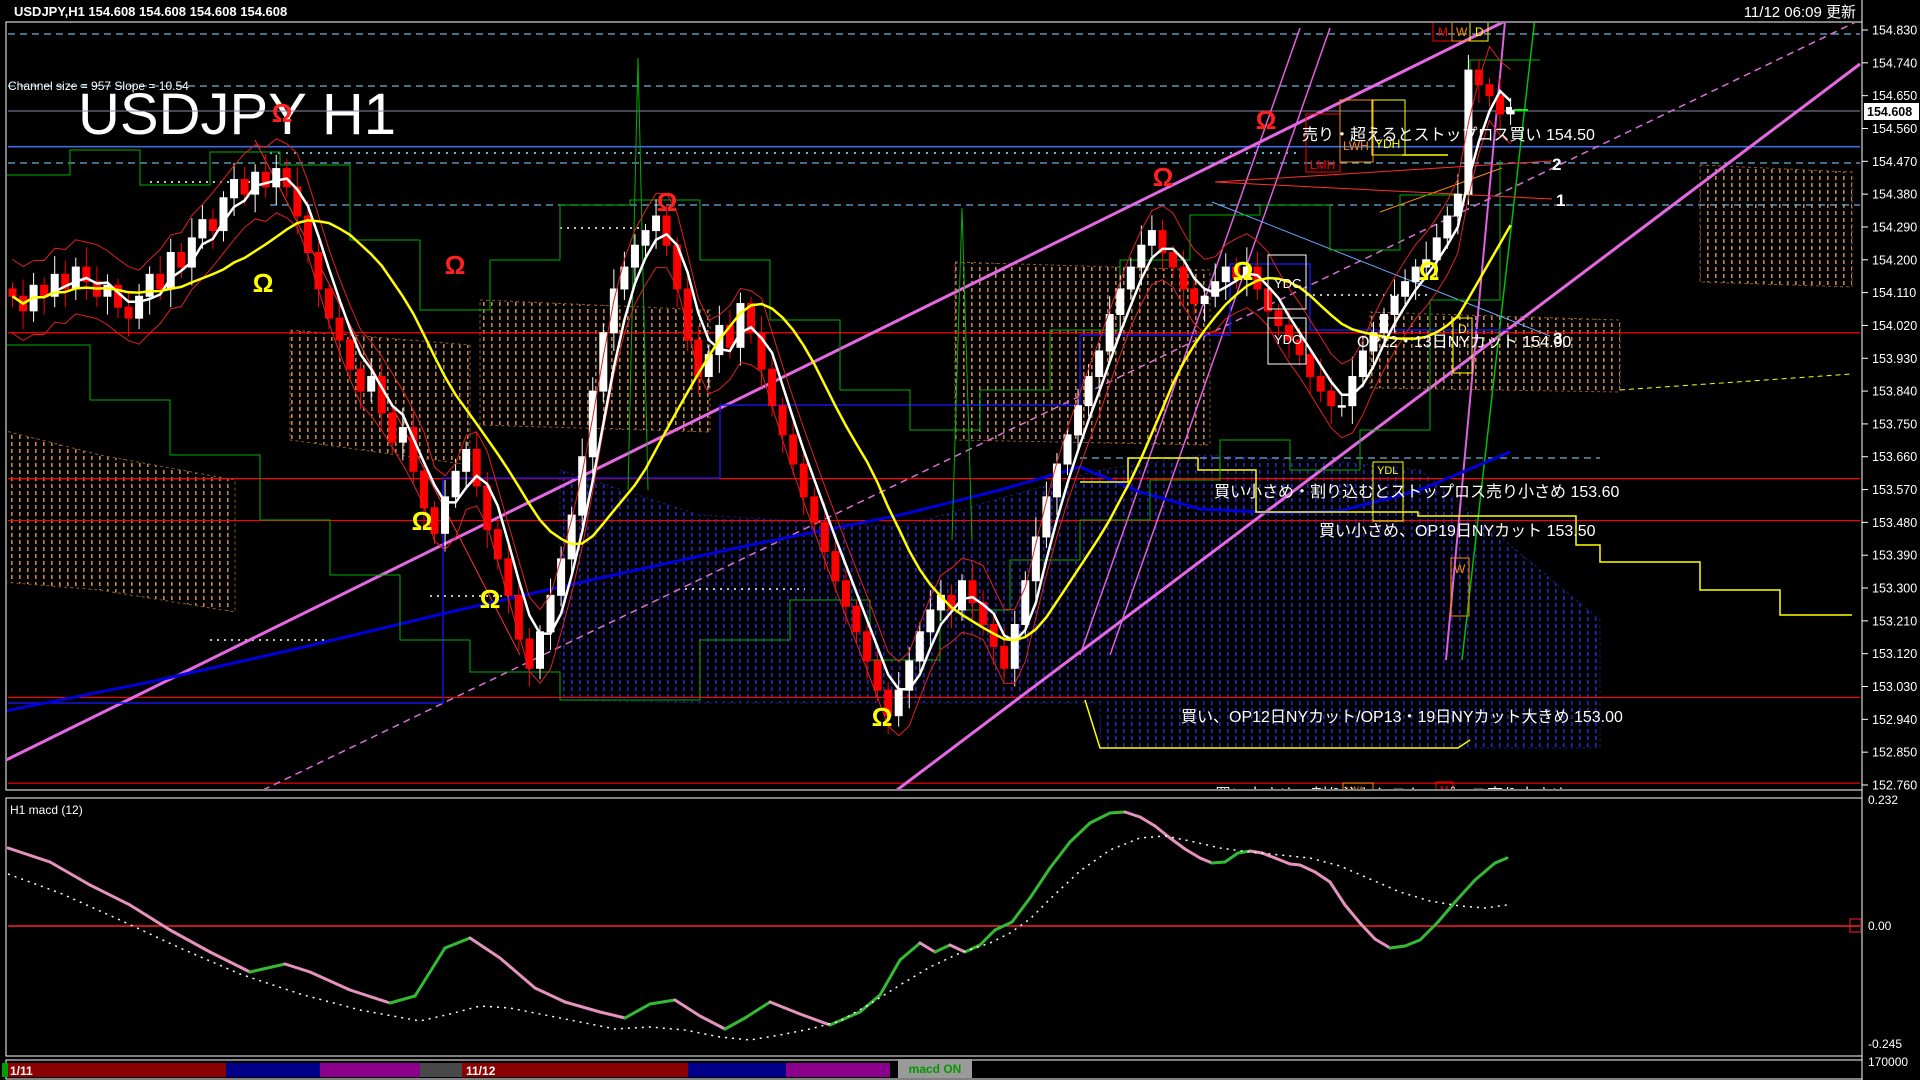  What do you see at coordinates (757, 938) in the screenshot?
I see `macd-signal-line` at bounding box center [757, 938].